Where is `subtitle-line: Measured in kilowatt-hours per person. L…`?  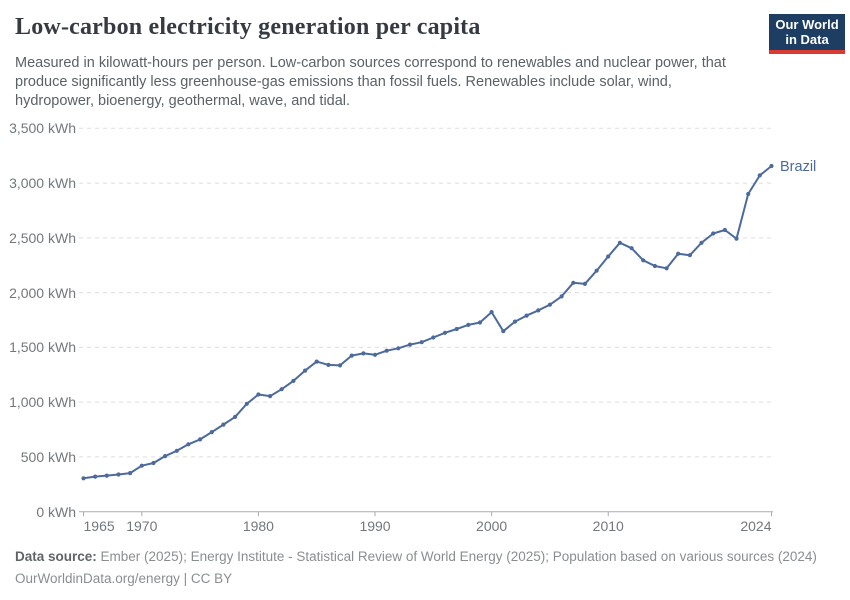
subtitle-line: Measured in kilowatt-hours per person. L… is located at coordinates (370, 63).